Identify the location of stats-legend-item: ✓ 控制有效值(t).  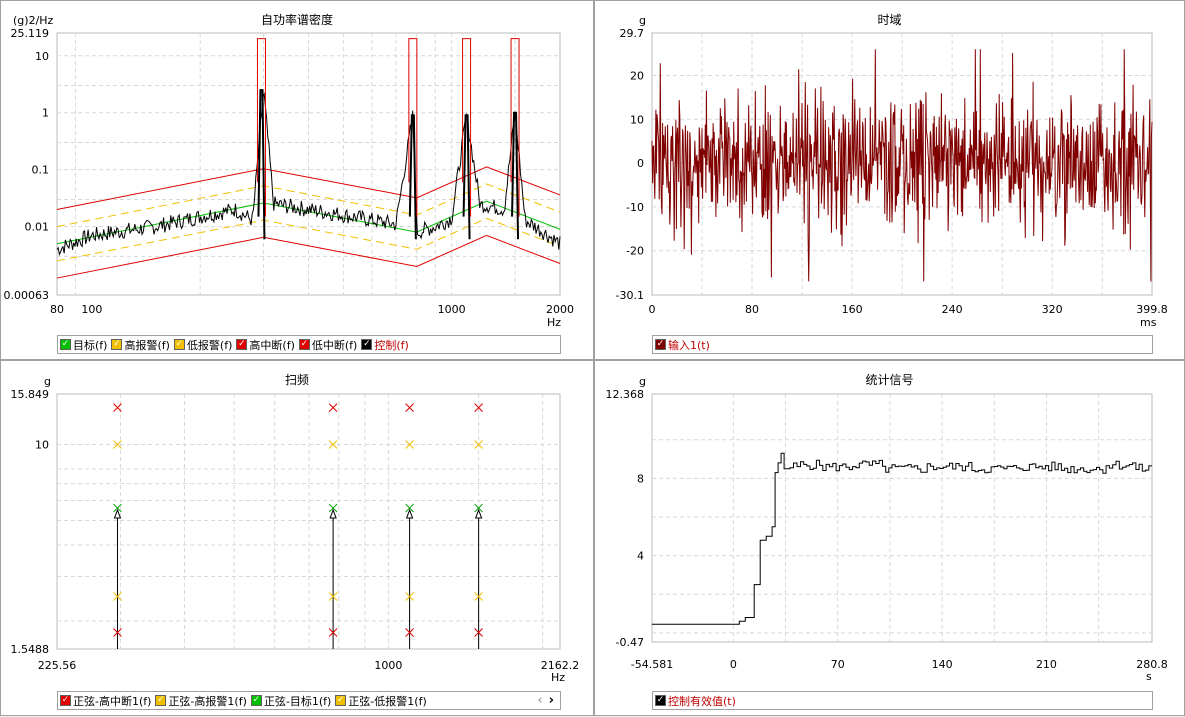
(695, 701).